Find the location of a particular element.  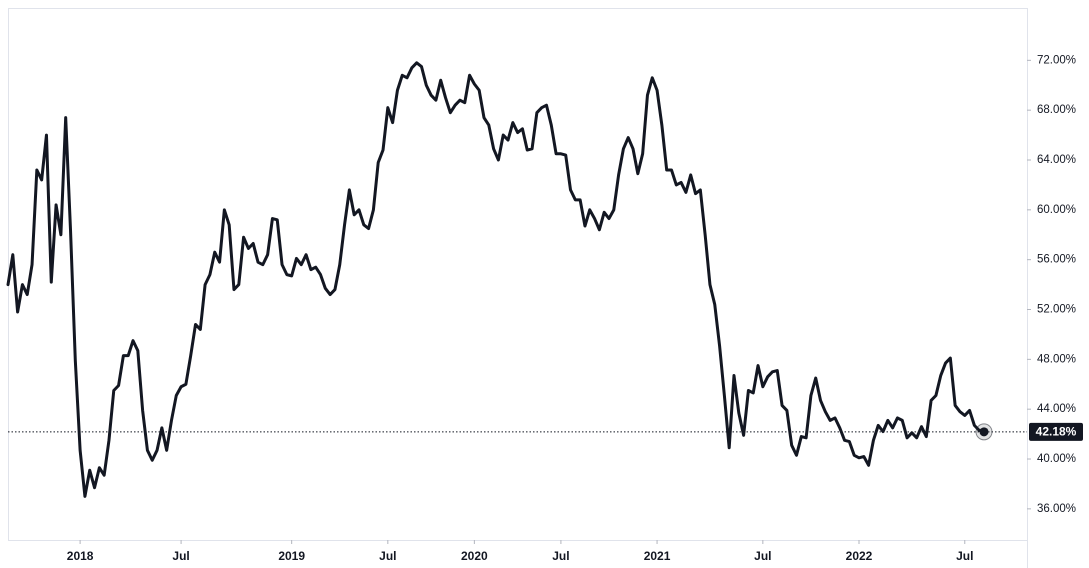

x-tick-label: 2019 is located at coordinates (291, 556).